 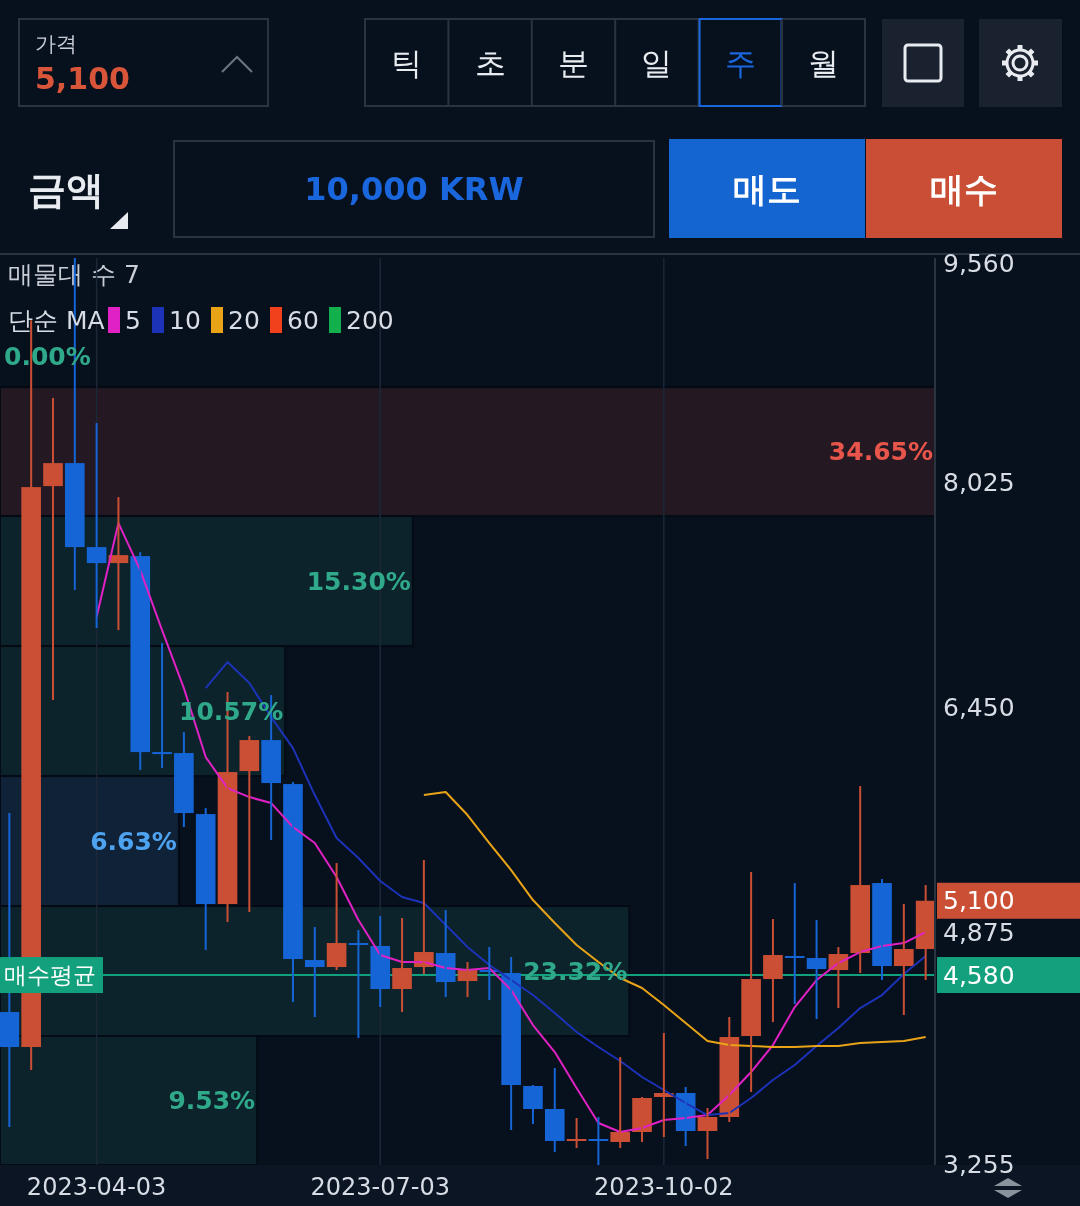 I want to click on x-tick-label: 2023-04-03, so click(x=96, y=1187).